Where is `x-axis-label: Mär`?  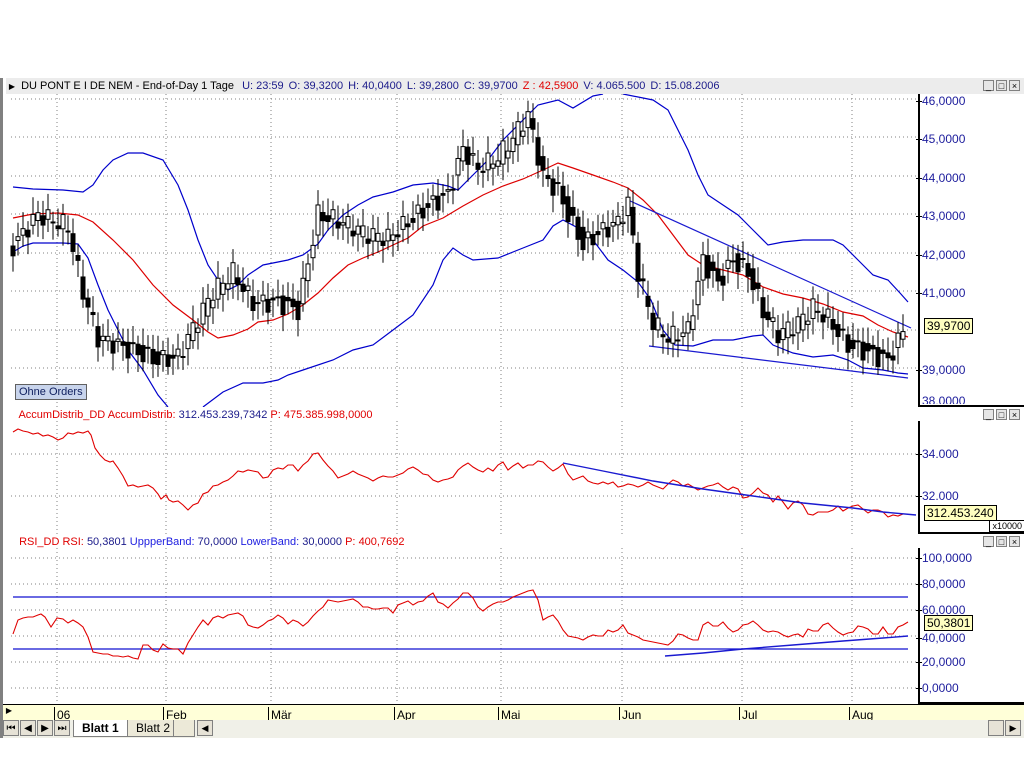
x-axis-label: Mär is located at coordinates (280, 714).